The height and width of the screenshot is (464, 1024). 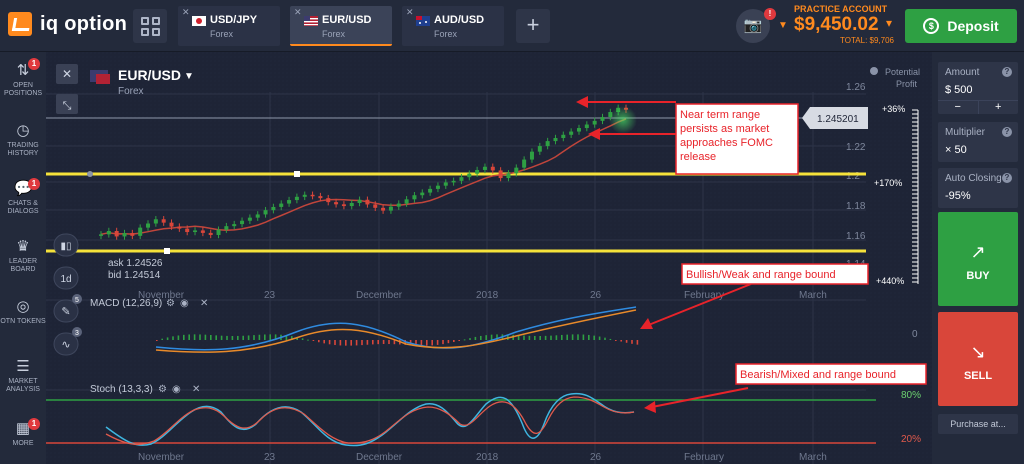 What do you see at coordinates (888, 183) in the screenshot?
I see `profit-label: +170%` at bounding box center [888, 183].